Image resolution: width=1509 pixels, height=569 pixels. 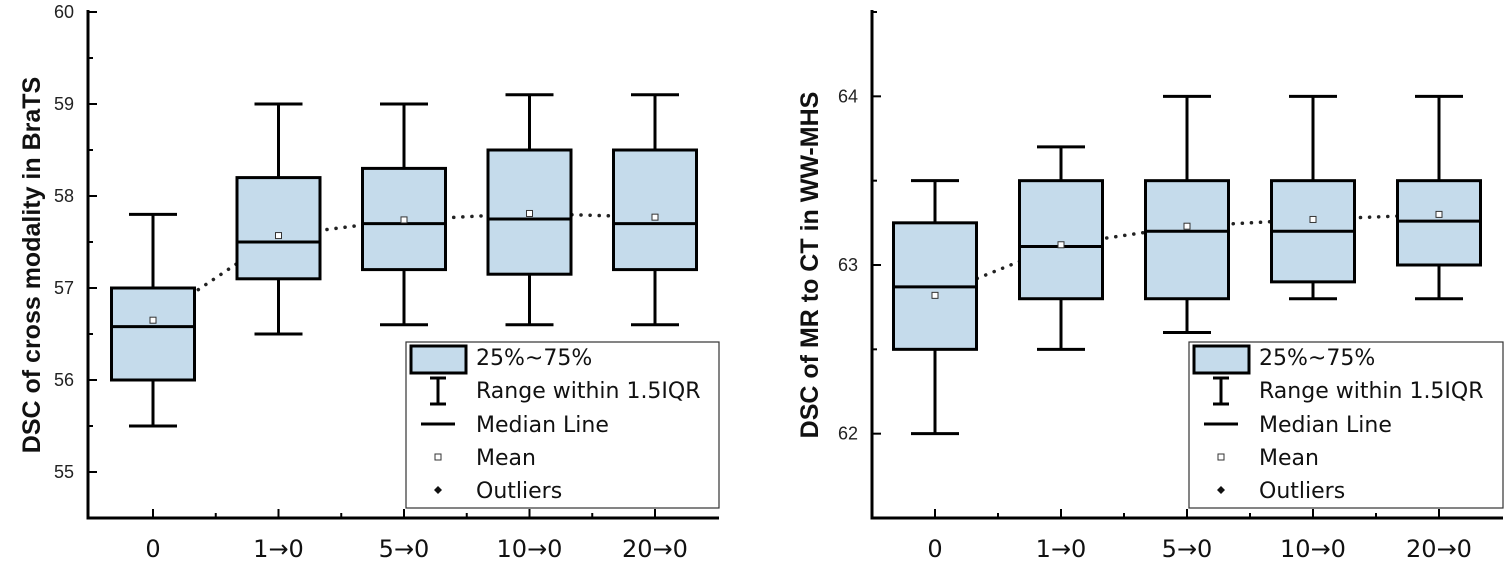 What do you see at coordinates (810, 265) in the screenshot?
I see `y-axis-label: DSC of MR to CT in WW-MHS` at bounding box center [810, 265].